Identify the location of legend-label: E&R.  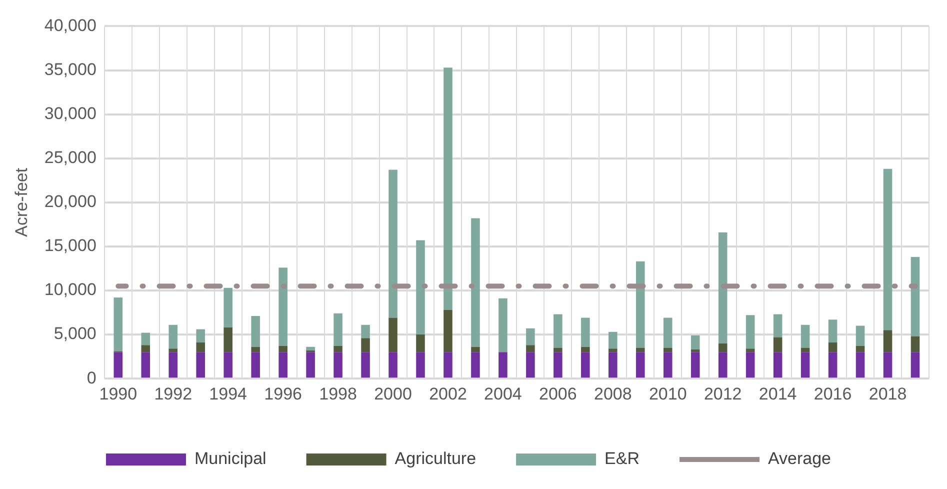
(622, 458).